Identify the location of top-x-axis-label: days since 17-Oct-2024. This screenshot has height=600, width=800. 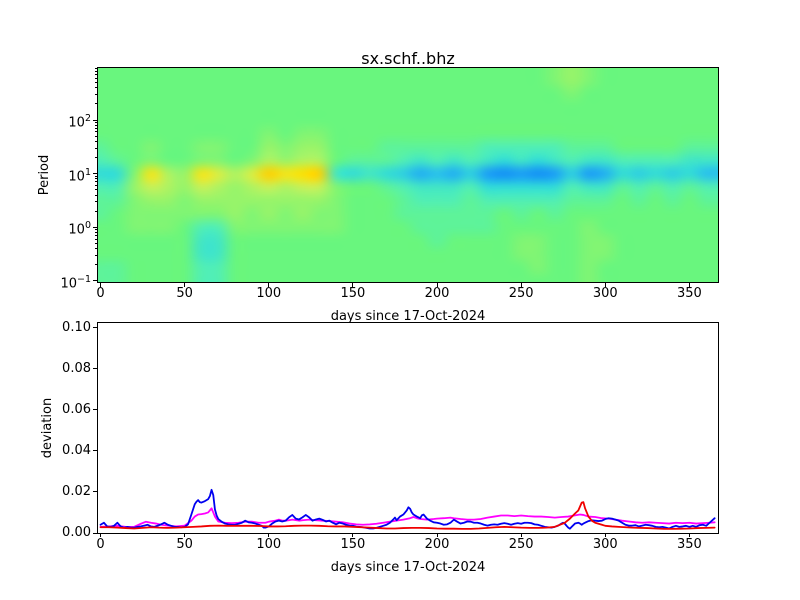
(408, 316).